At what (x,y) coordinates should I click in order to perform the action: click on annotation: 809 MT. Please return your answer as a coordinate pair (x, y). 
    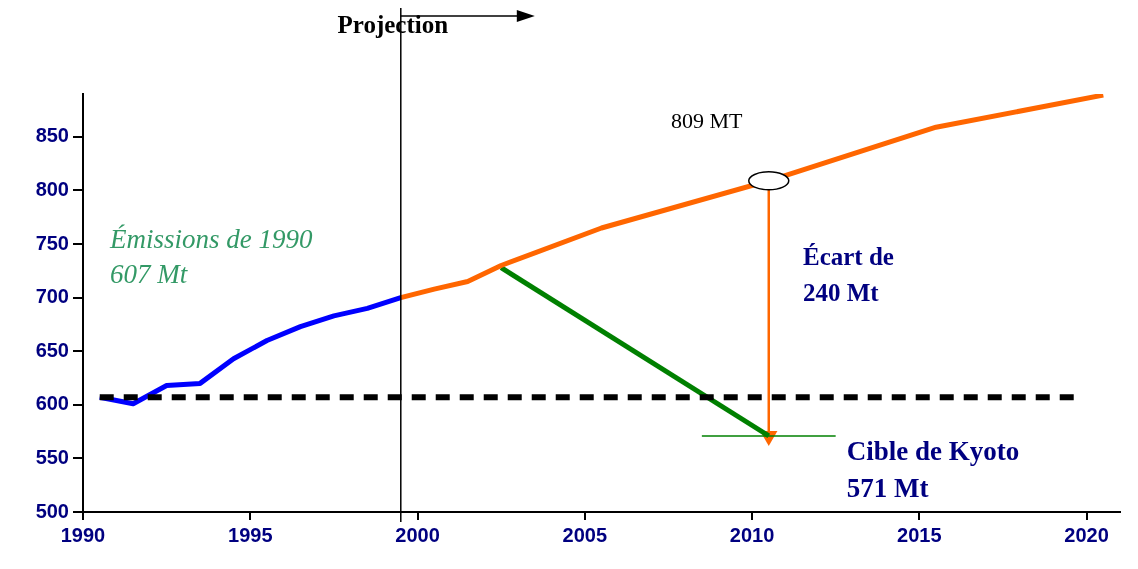
    Looking at the image, I should click on (707, 120).